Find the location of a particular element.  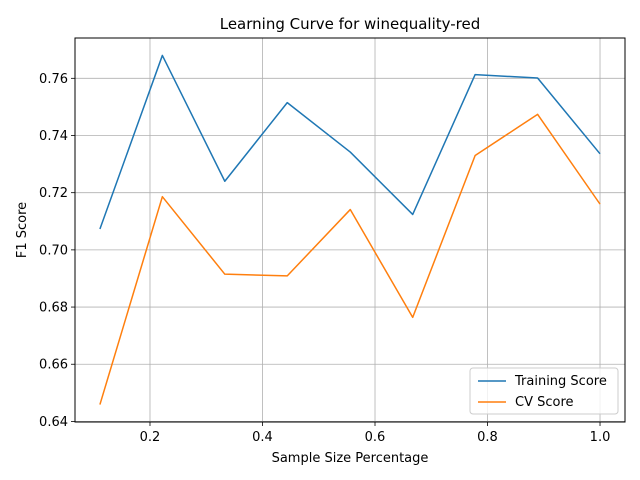

x-tick-label: 0.4 is located at coordinates (262, 437).